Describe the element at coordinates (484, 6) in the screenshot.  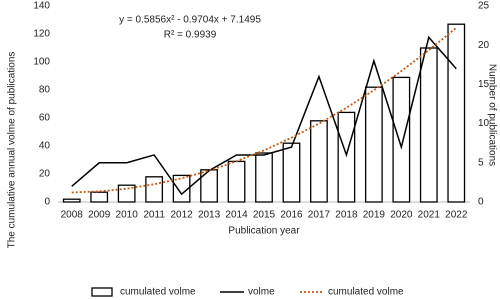
I see `y2-tick-label: 25` at that location.